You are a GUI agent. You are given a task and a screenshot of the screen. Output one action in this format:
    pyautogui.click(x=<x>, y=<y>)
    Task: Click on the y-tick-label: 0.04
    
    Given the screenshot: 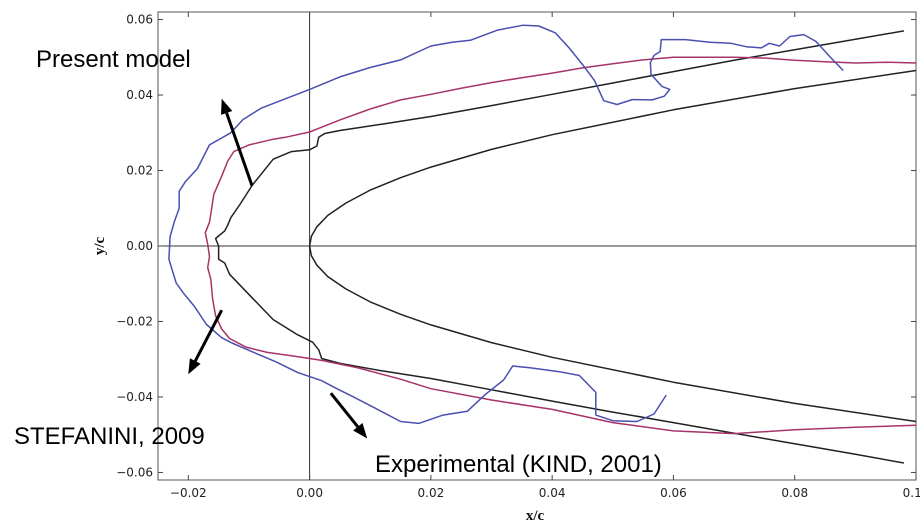 What is the action you would take?
    pyautogui.click(x=139, y=95)
    